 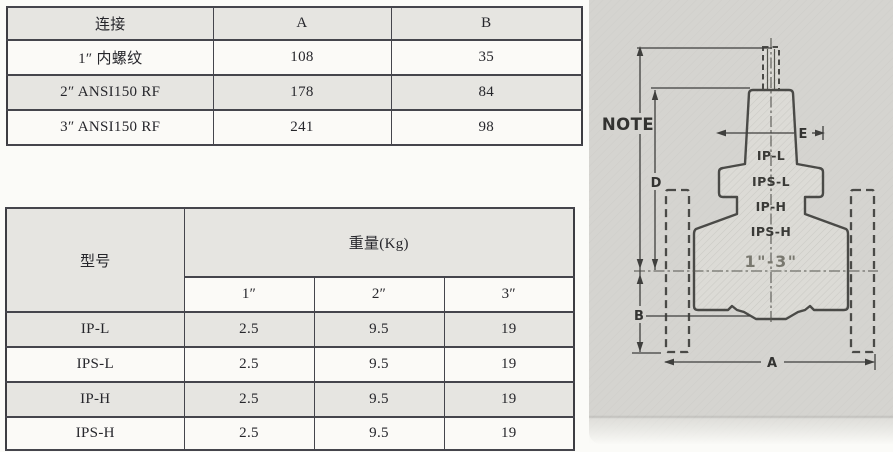 I want to click on header-dim-a: A, so click(x=302, y=23).